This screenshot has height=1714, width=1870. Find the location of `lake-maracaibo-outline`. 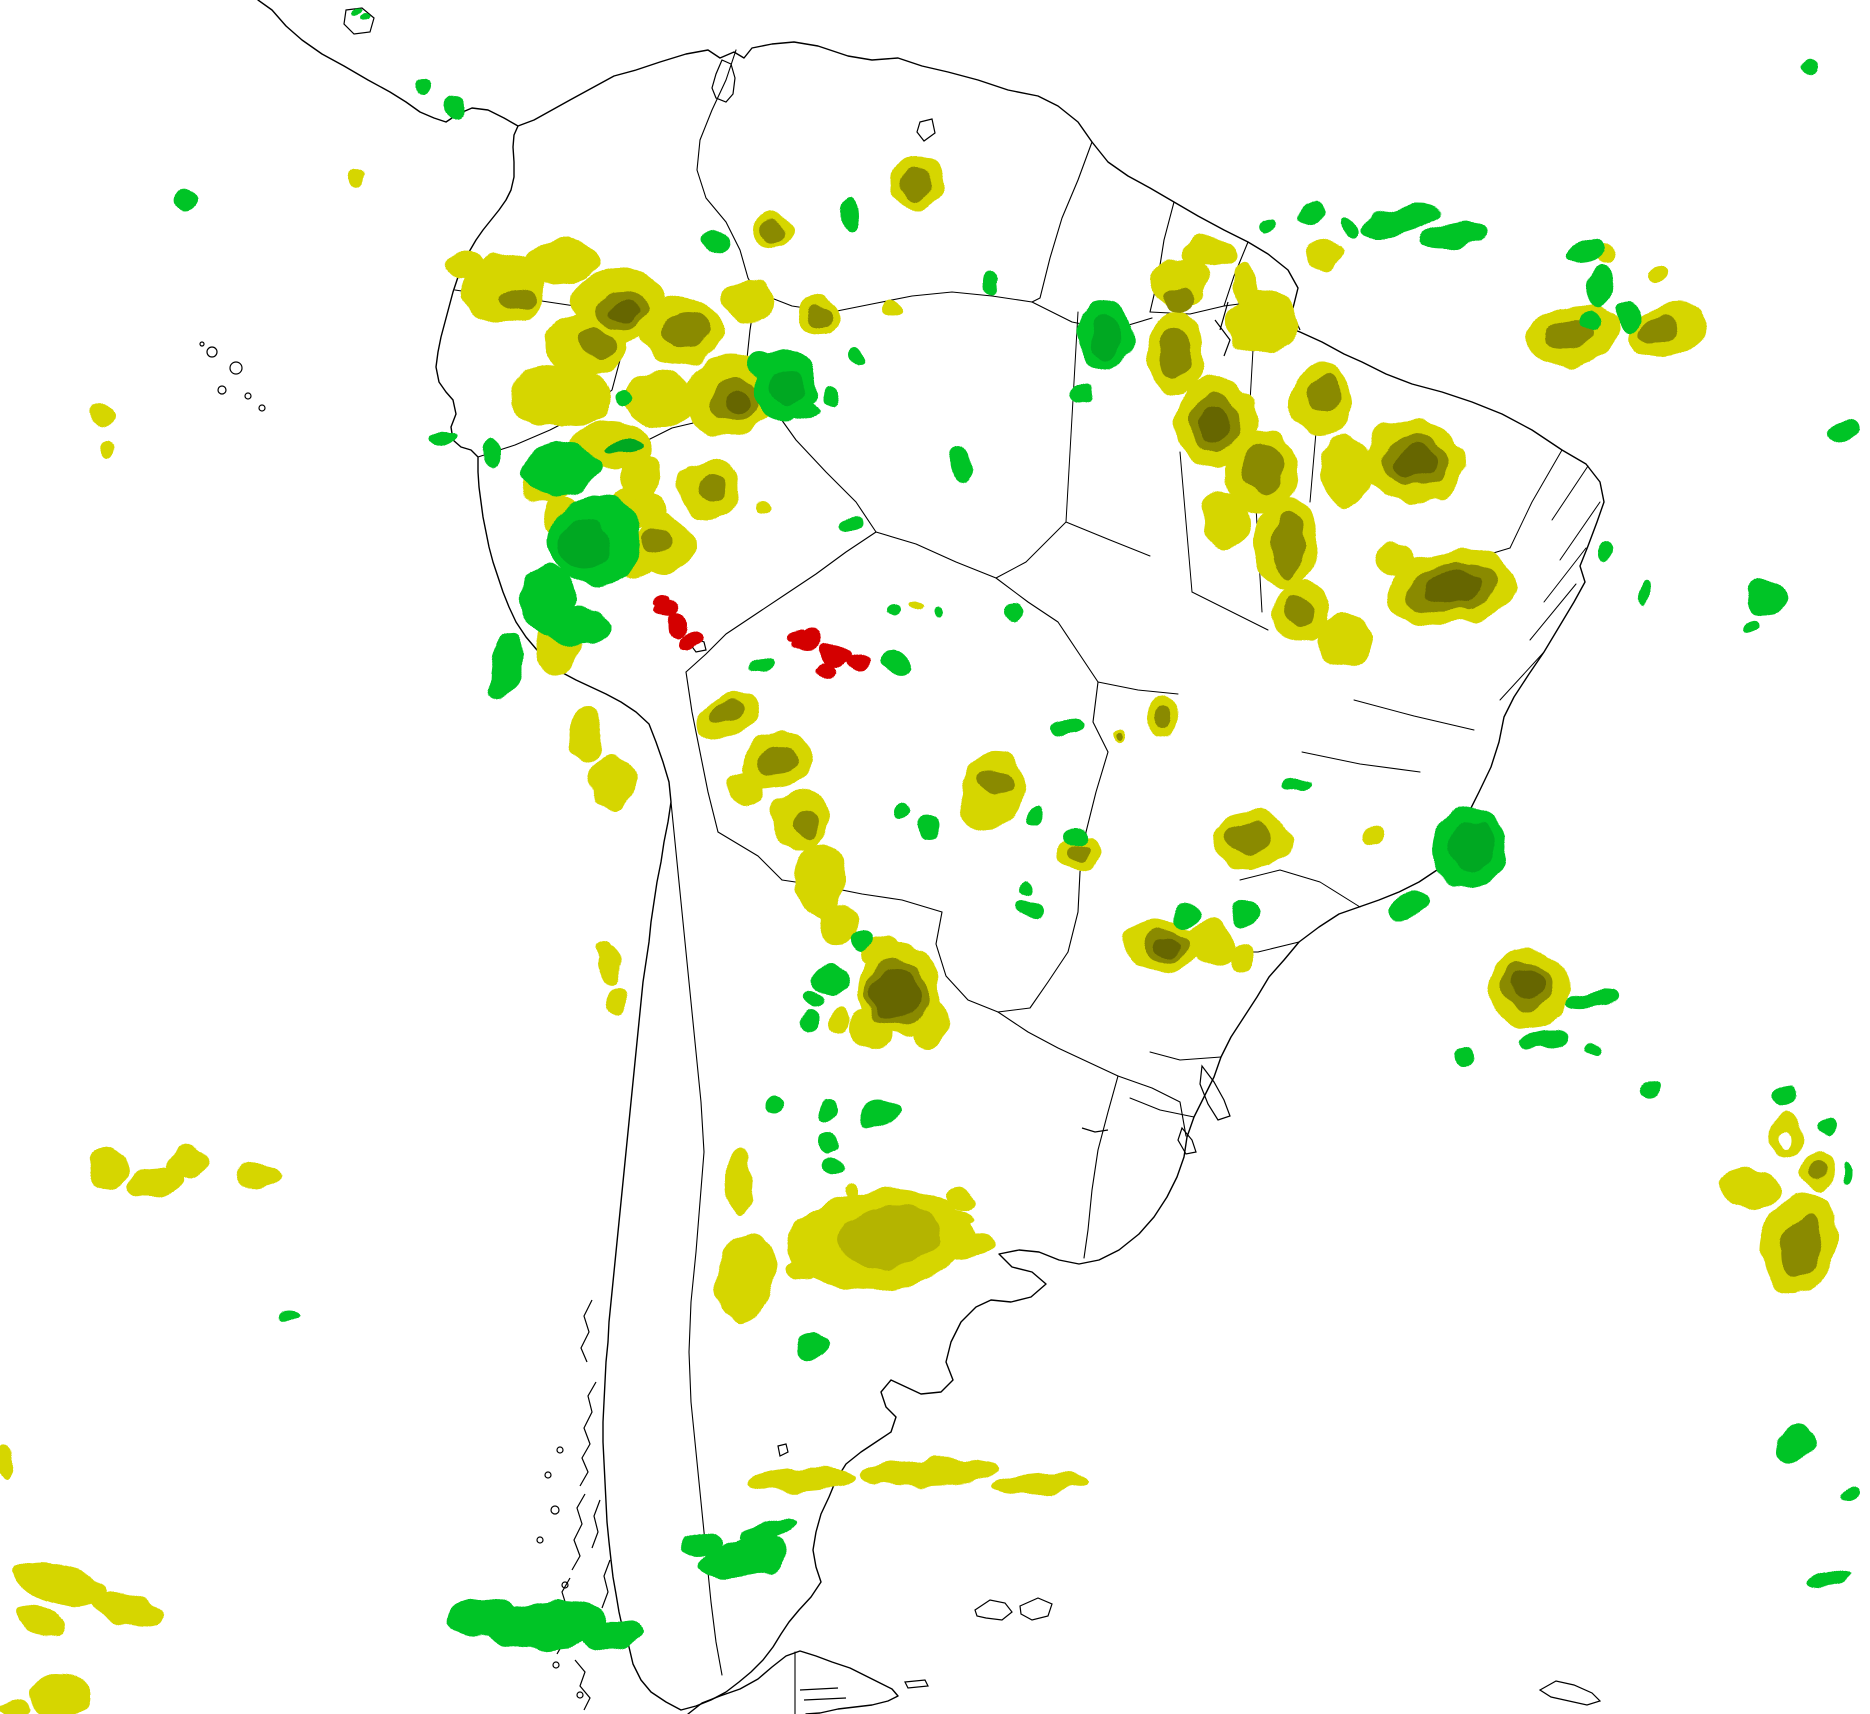

lake-maracaibo-outline is located at coordinates (723, 81).